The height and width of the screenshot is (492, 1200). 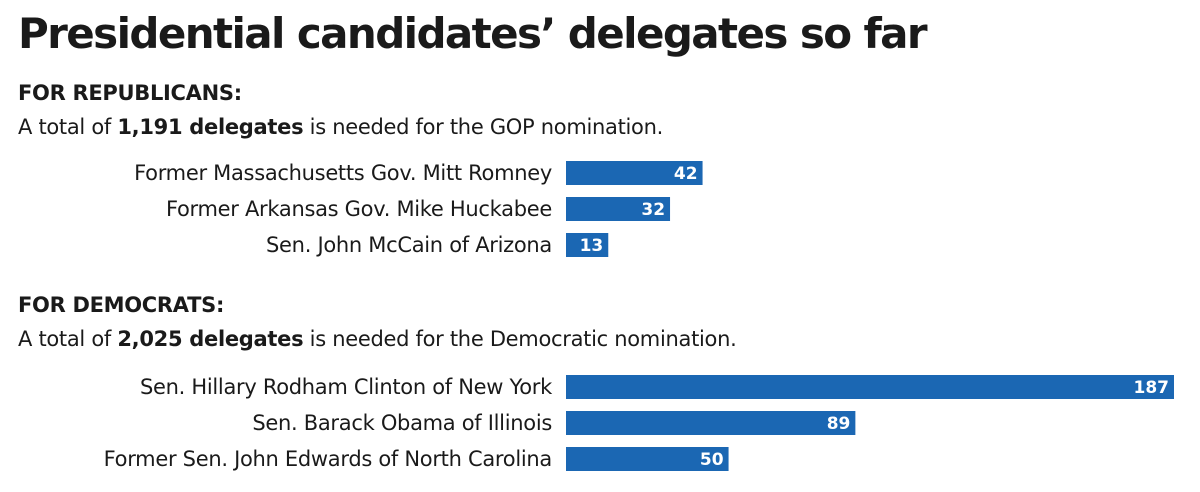 What do you see at coordinates (210, 127) in the screenshot?
I see `republicans-note-bold: 1,191 delegates` at bounding box center [210, 127].